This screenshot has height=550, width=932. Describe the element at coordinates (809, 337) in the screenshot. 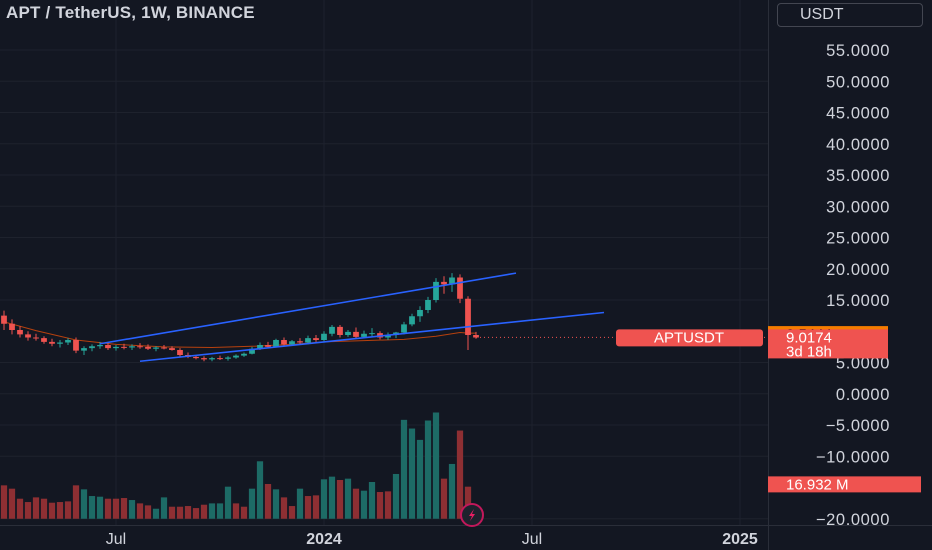

I see `last-price-label: 9.0174` at that location.